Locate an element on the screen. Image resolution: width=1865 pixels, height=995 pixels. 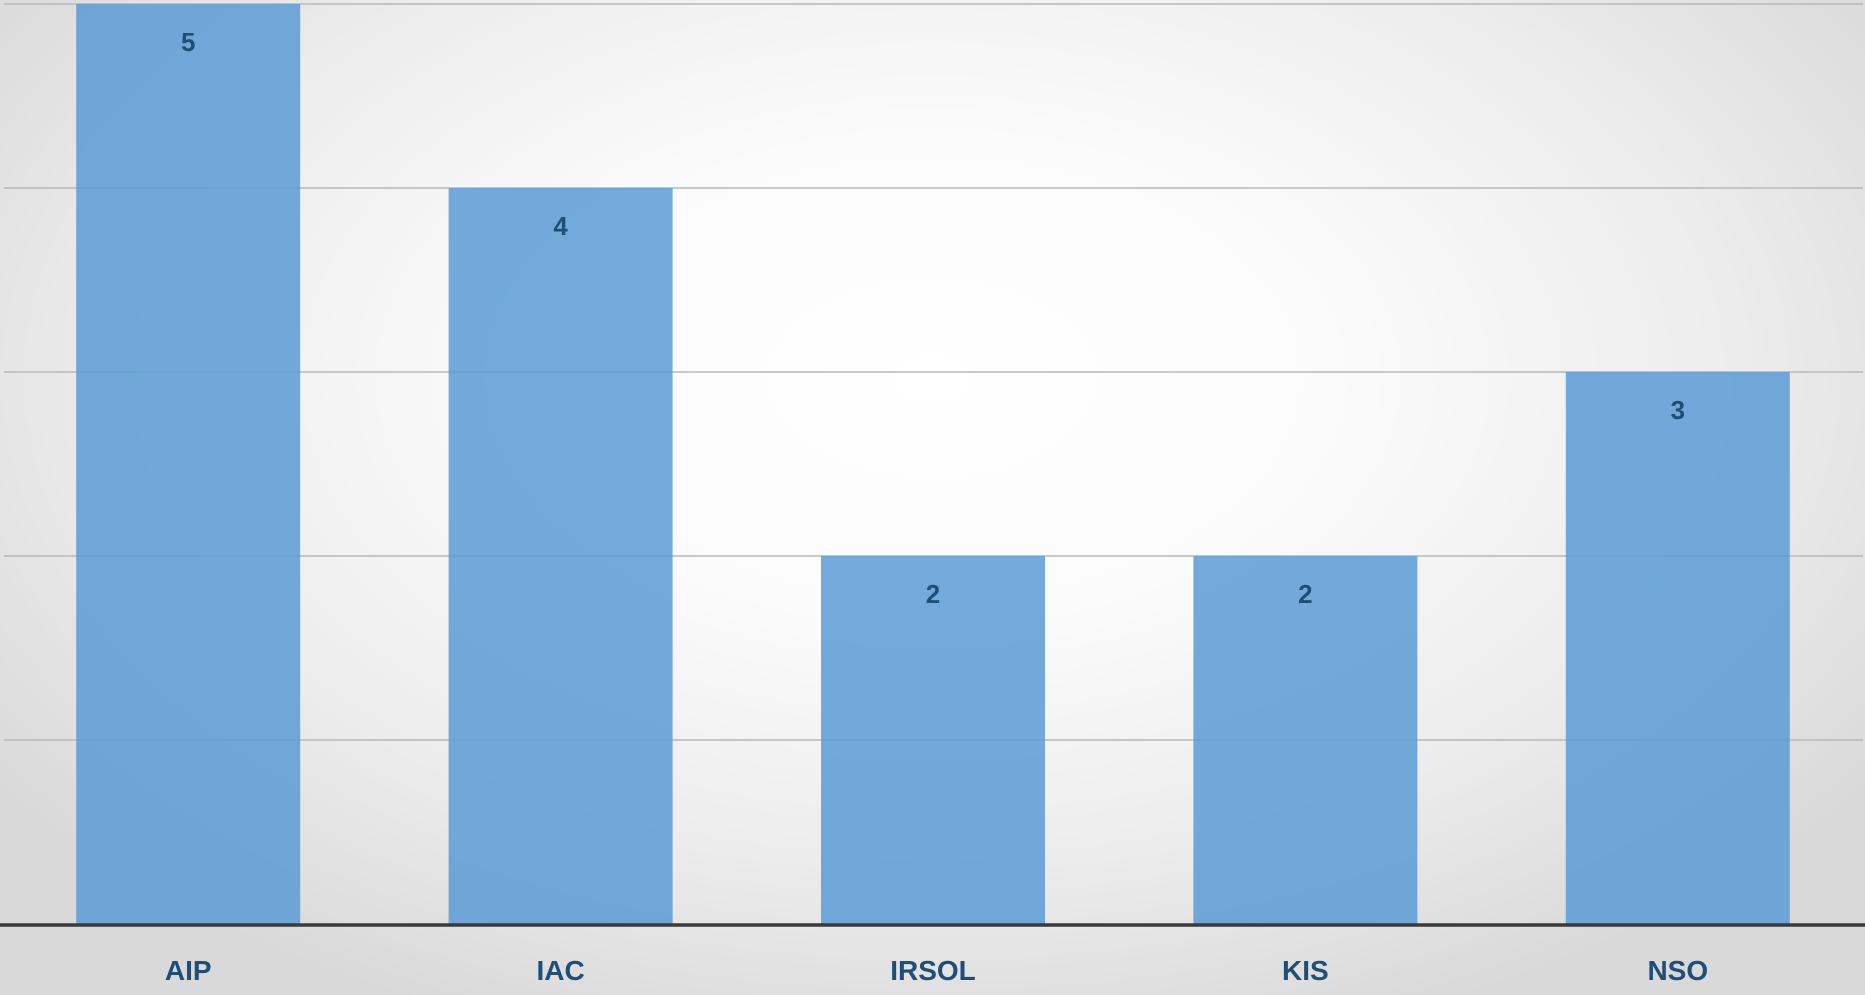
bar-irsol is located at coordinates (933, 740).